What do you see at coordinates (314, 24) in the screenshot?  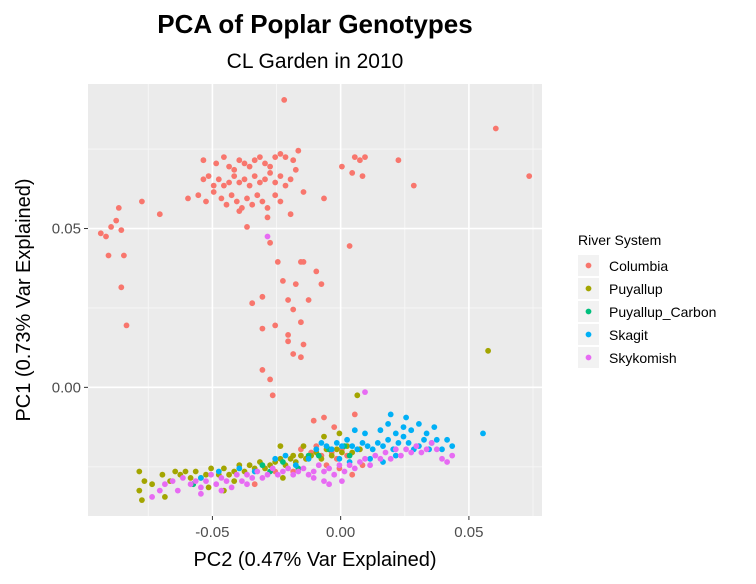 I see `chart-title: PCA of Poplar Genotypes` at bounding box center [314, 24].